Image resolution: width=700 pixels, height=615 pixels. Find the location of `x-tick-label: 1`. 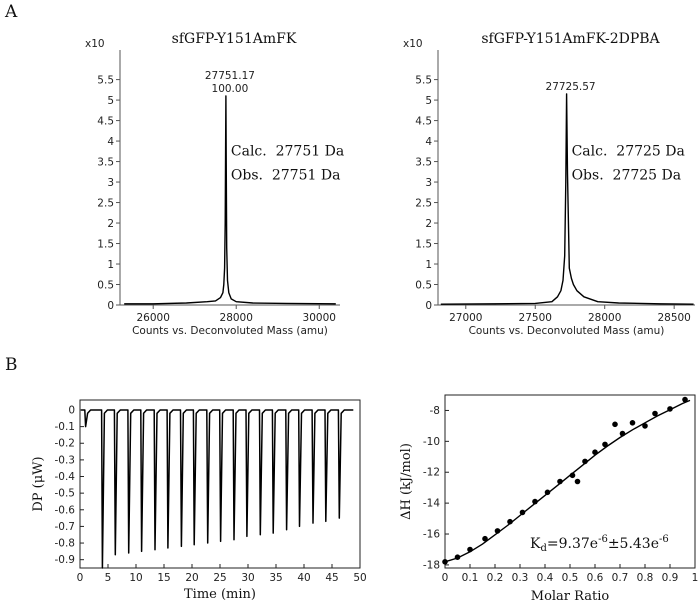

x-tick-label: 1 is located at coordinates (695, 578).